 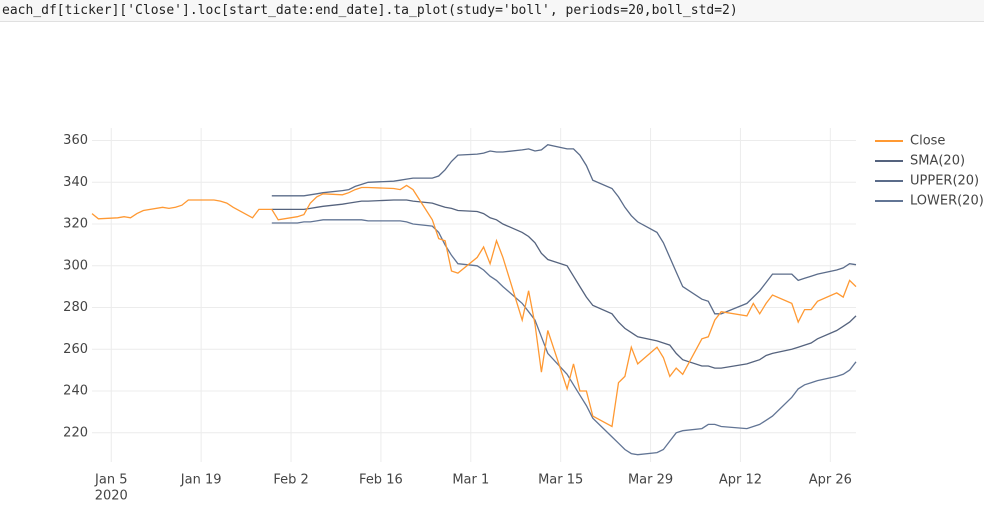 What do you see at coordinates (110, 480) in the screenshot?
I see `x-tick-label: Jan 5` at bounding box center [110, 480].